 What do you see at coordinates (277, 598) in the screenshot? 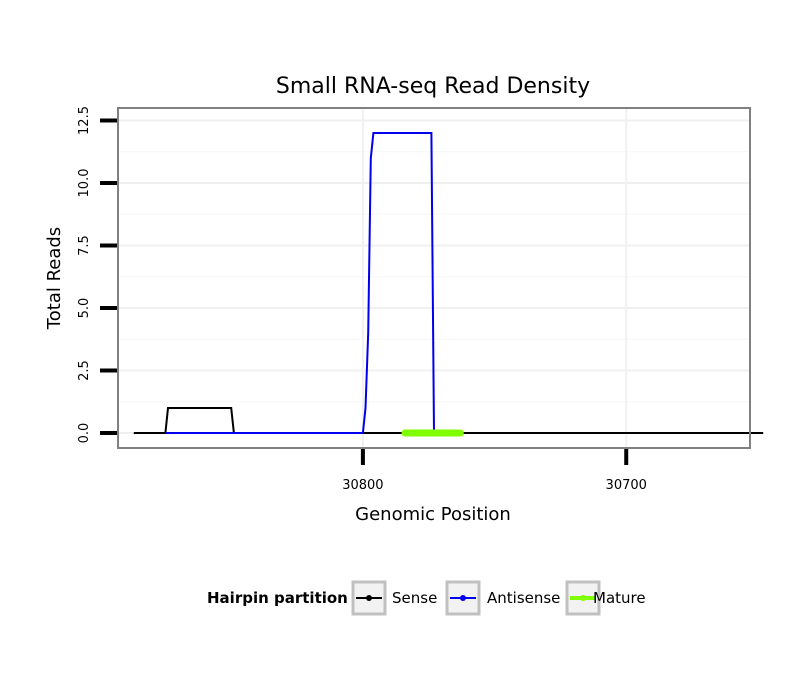
I see `legend-title: Hairpin partition` at bounding box center [277, 598].